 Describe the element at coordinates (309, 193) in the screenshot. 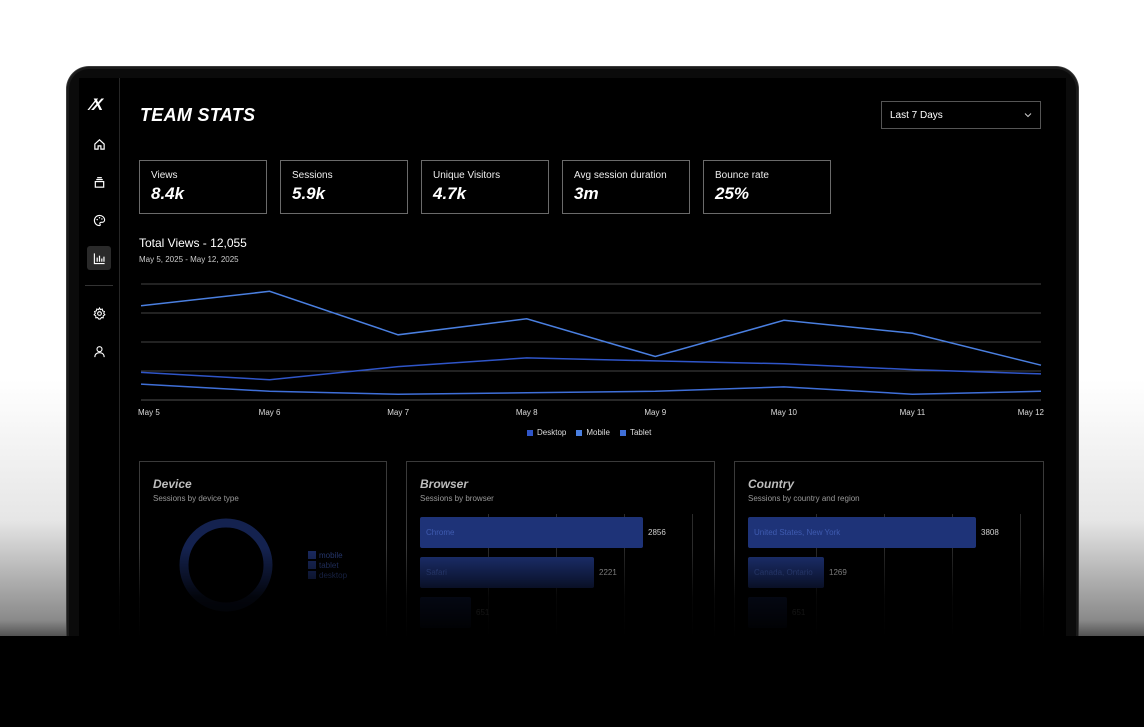

I see `kpi-value: 5.9k` at that location.